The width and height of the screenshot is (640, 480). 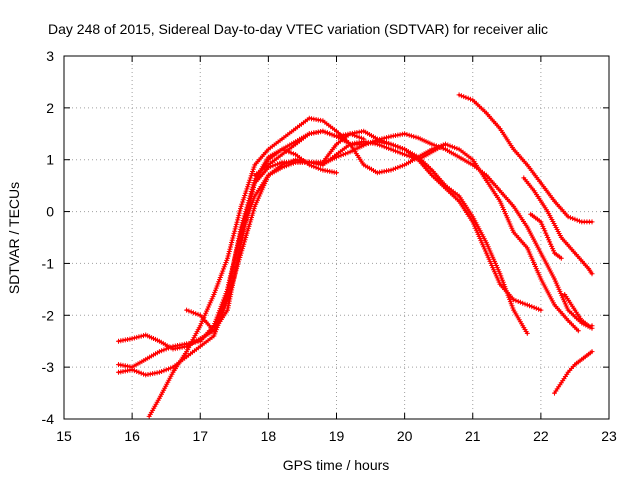 What do you see at coordinates (405, 436) in the screenshot?
I see `x-tick-label: 20` at bounding box center [405, 436].